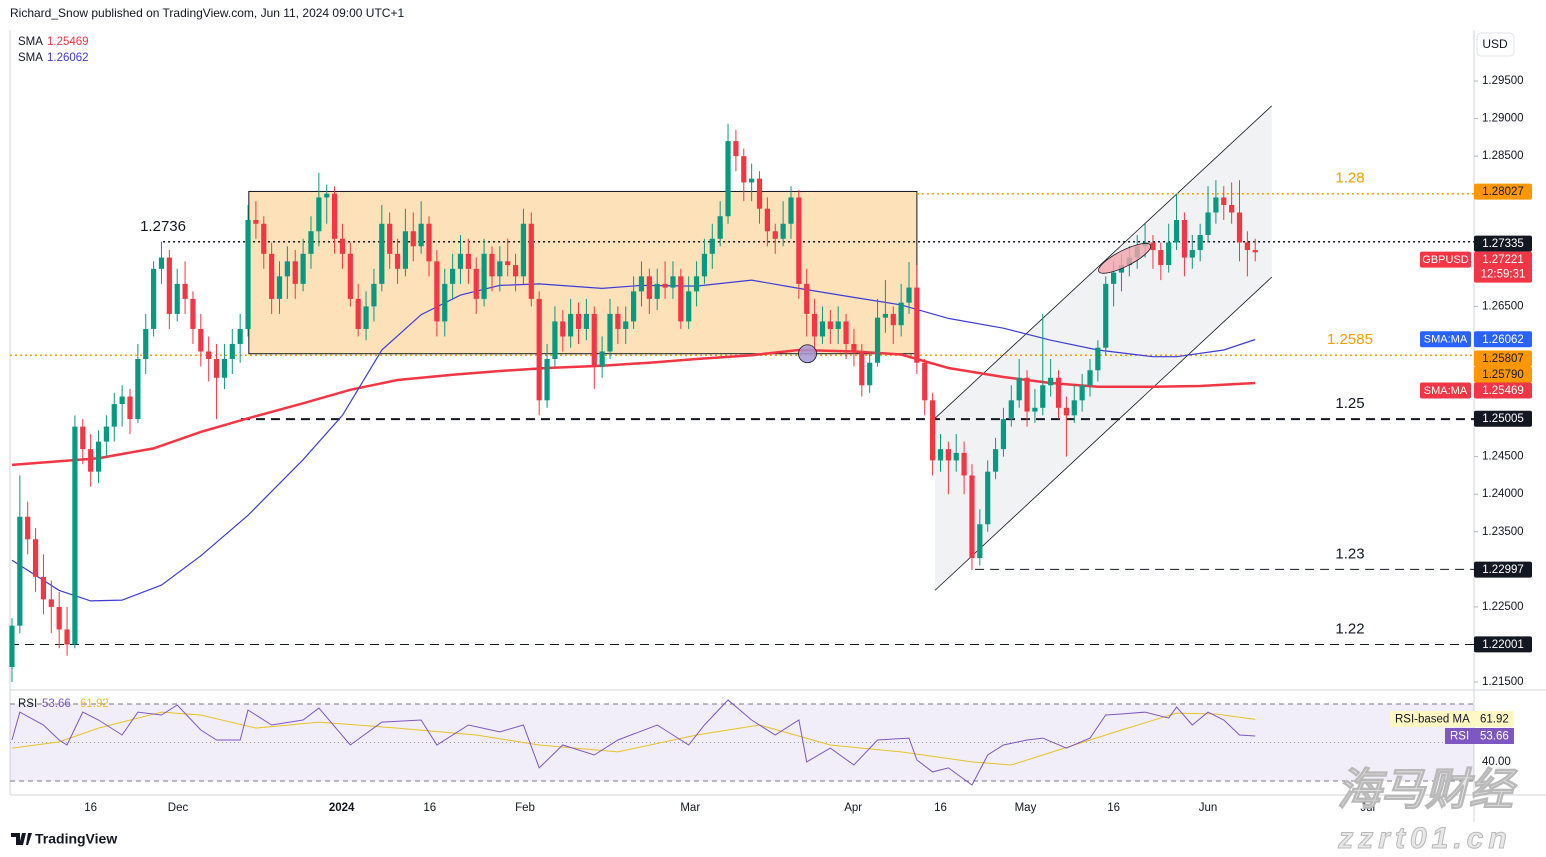 The image size is (1546, 857). What do you see at coordinates (1503, 682) in the screenshot?
I see `y-tick-label: 1.21500` at bounding box center [1503, 682].